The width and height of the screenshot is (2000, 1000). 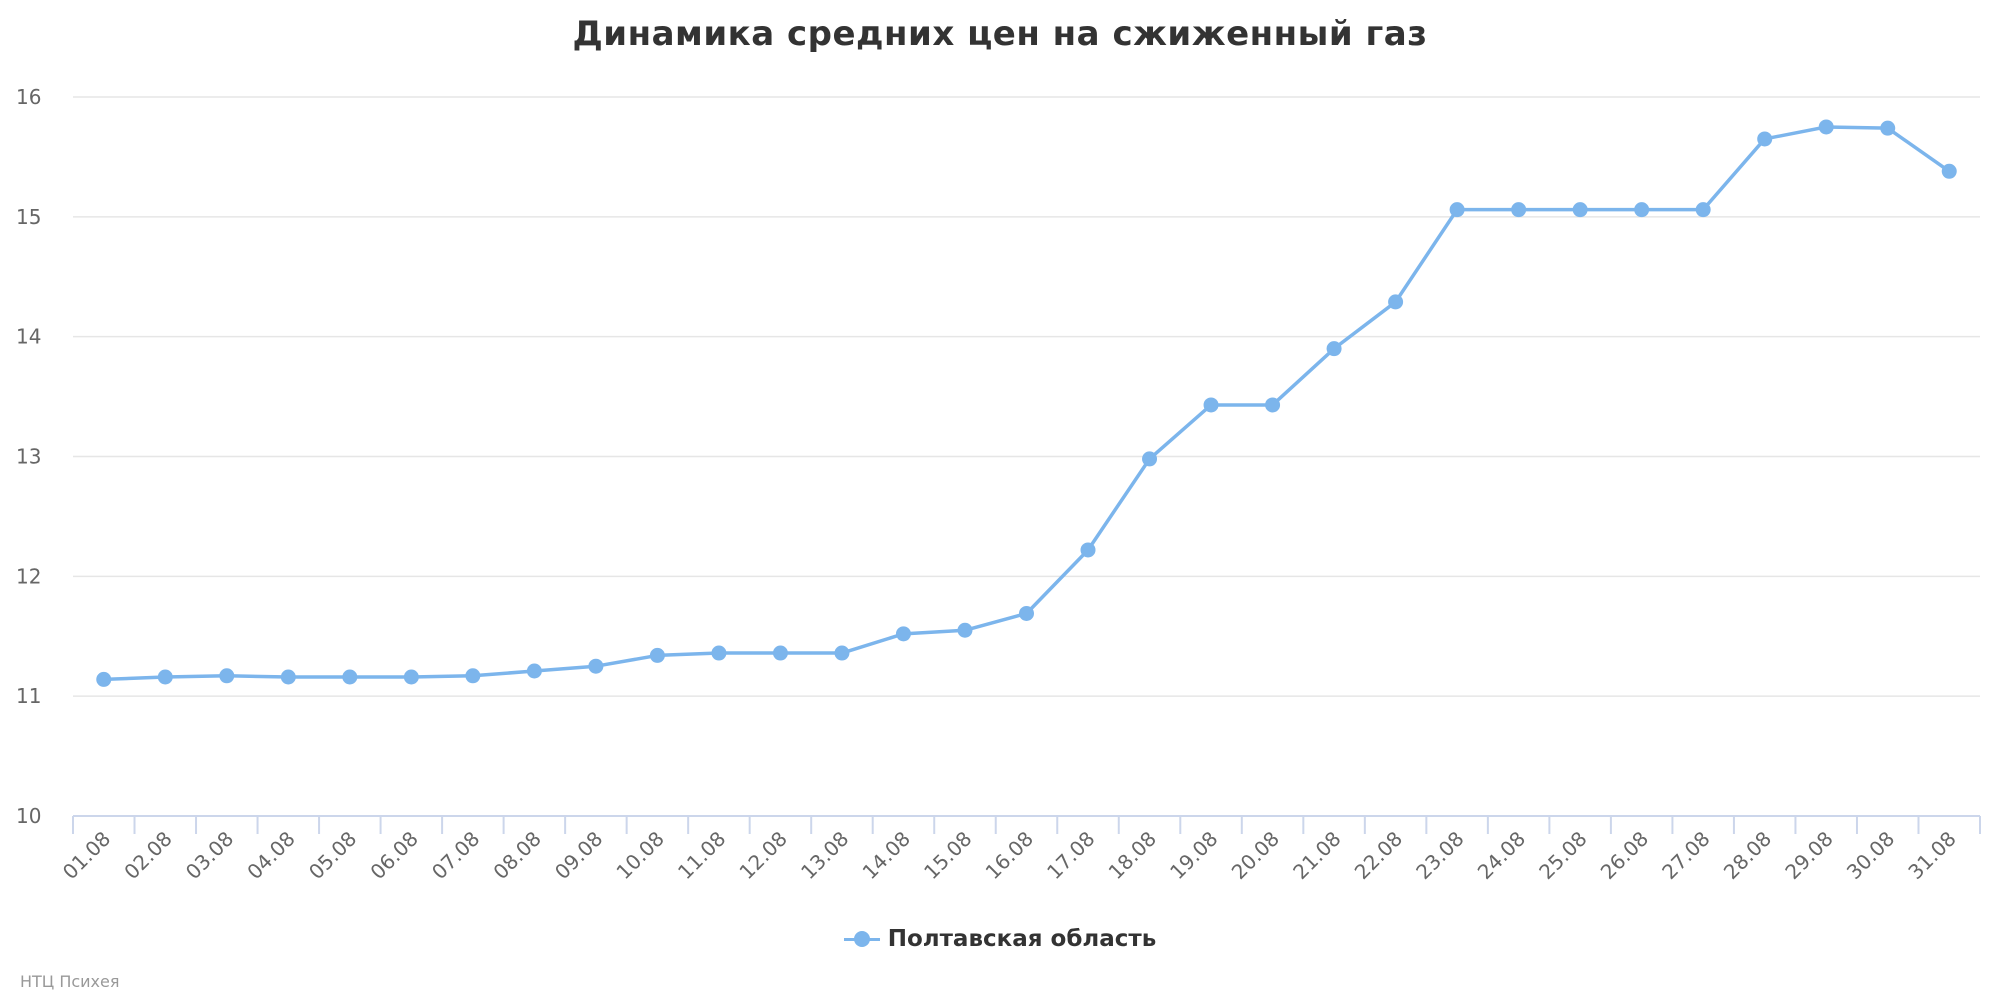 What do you see at coordinates (1000, 34) in the screenshot?
I see `chart-title: Динамика средних цен на сжиженный газ` at bounding box center [1000, 34].